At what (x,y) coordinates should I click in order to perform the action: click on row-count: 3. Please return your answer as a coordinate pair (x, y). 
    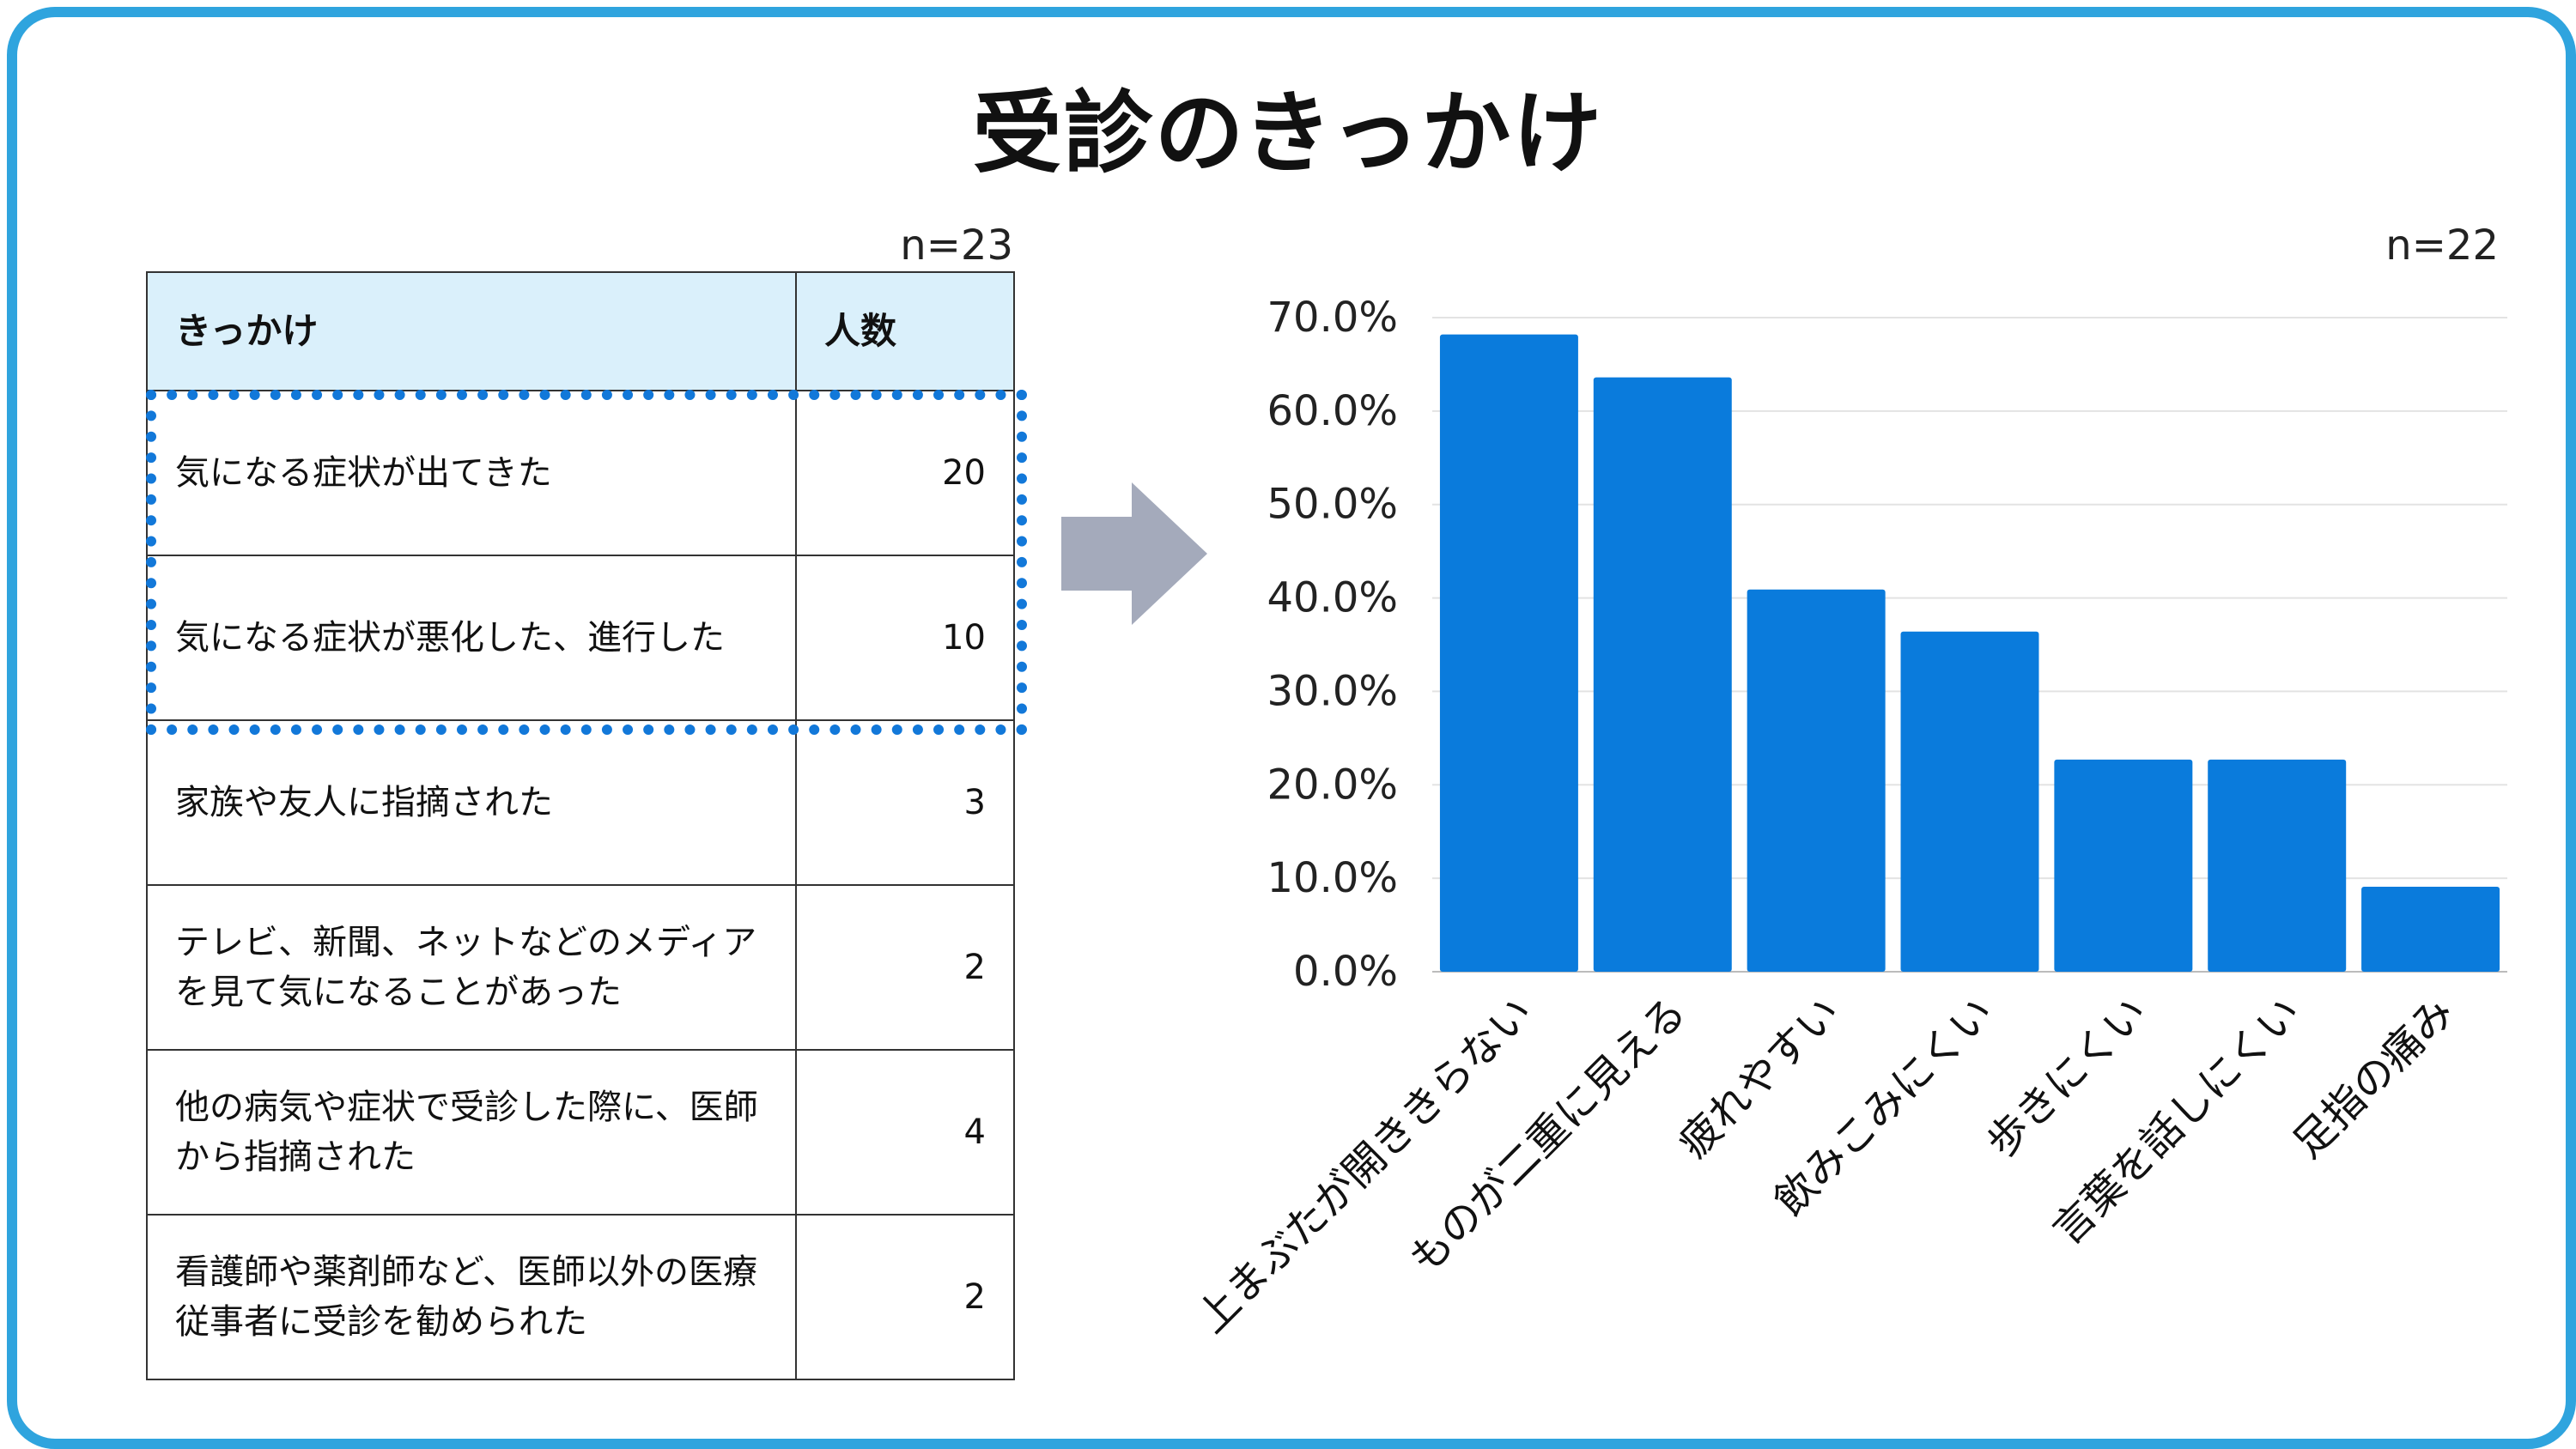
    Looking at the image, I should click on (905, 802).